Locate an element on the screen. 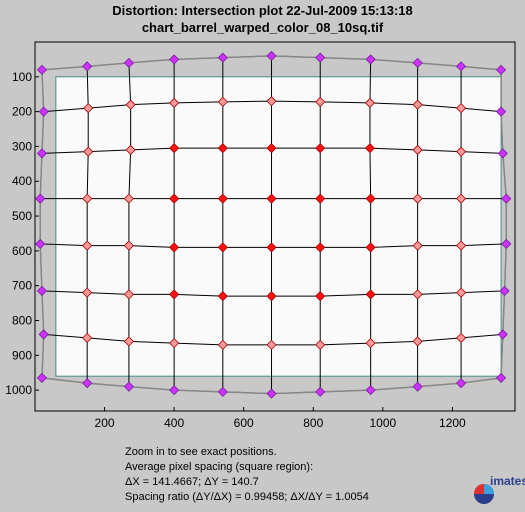 Image resolution: width=525 pixels, height=512 pixels. imatest-logo: imatest is located at coordinates (497, 492).